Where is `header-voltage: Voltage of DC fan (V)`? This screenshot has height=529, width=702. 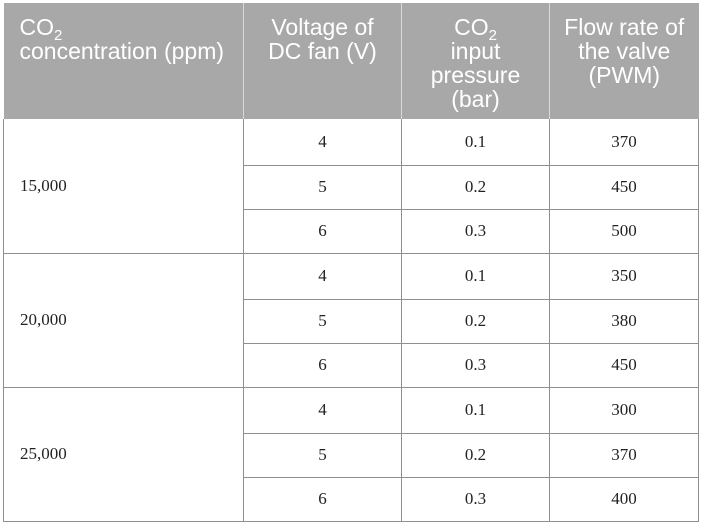
header-voltage: Voltage of DC fan (V) is located at coordinates (322, 61).